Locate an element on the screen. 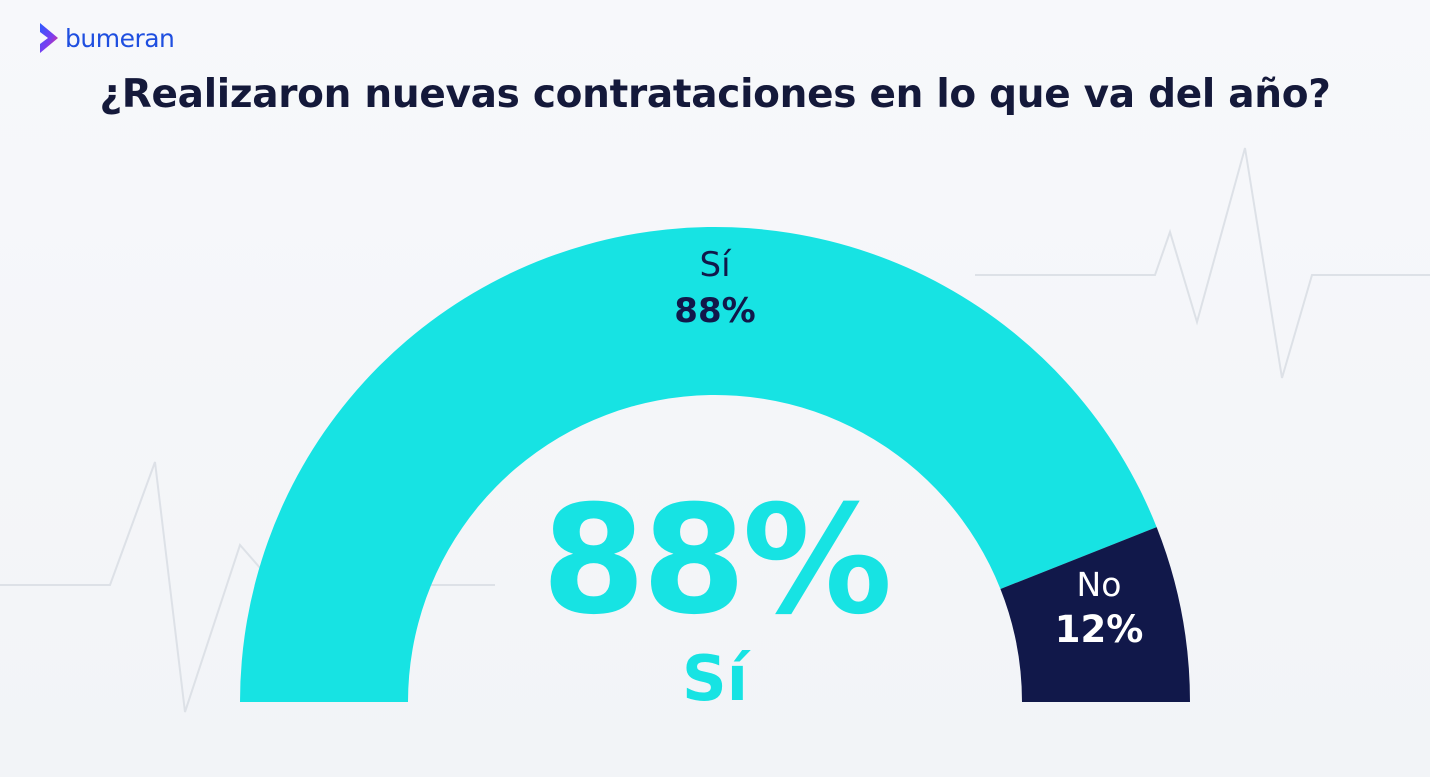 Image resolution: width=1430 pixels, height=777 pixels. slice-label-si: Sí is located at coordinates (715, 265).